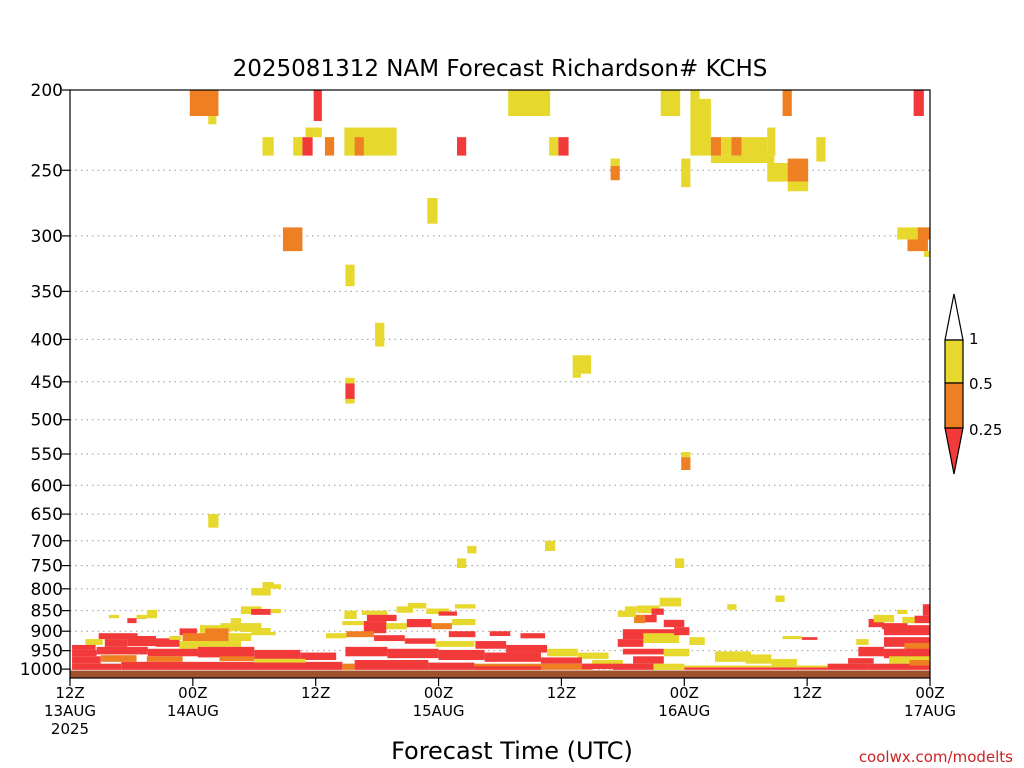  What do you see at coordinates (47, 340) in the screenshot?
I see `y-tick-label: 400` at bounding box center [47, 340].